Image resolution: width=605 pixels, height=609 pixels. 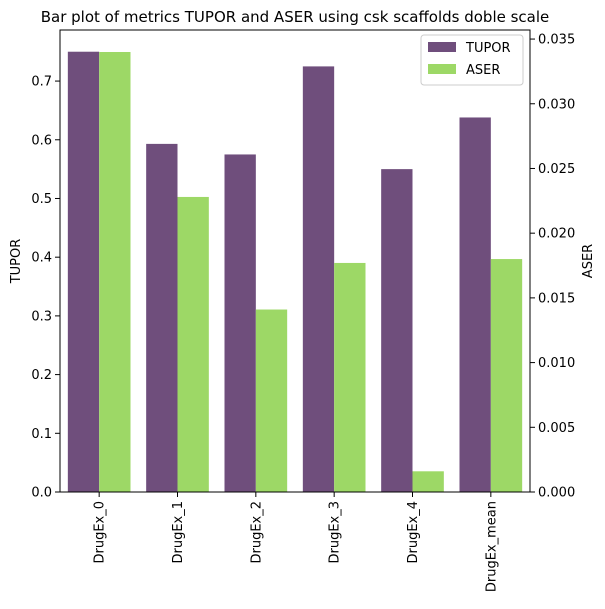 I want to click on right-tick-label: 0.025, so click(x=556, y=169).